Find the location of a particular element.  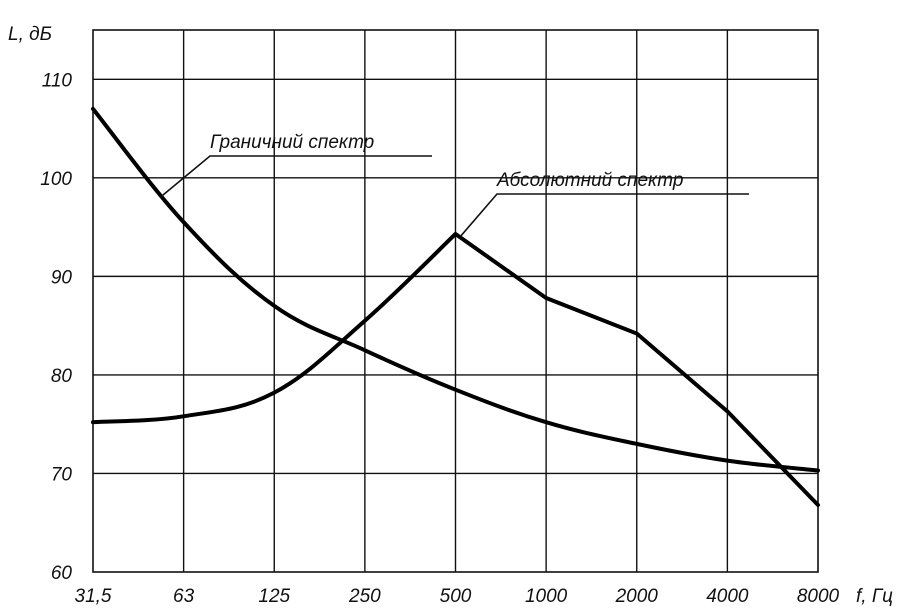

x-tick-label: 1000 is located at coordinates (546, 596).